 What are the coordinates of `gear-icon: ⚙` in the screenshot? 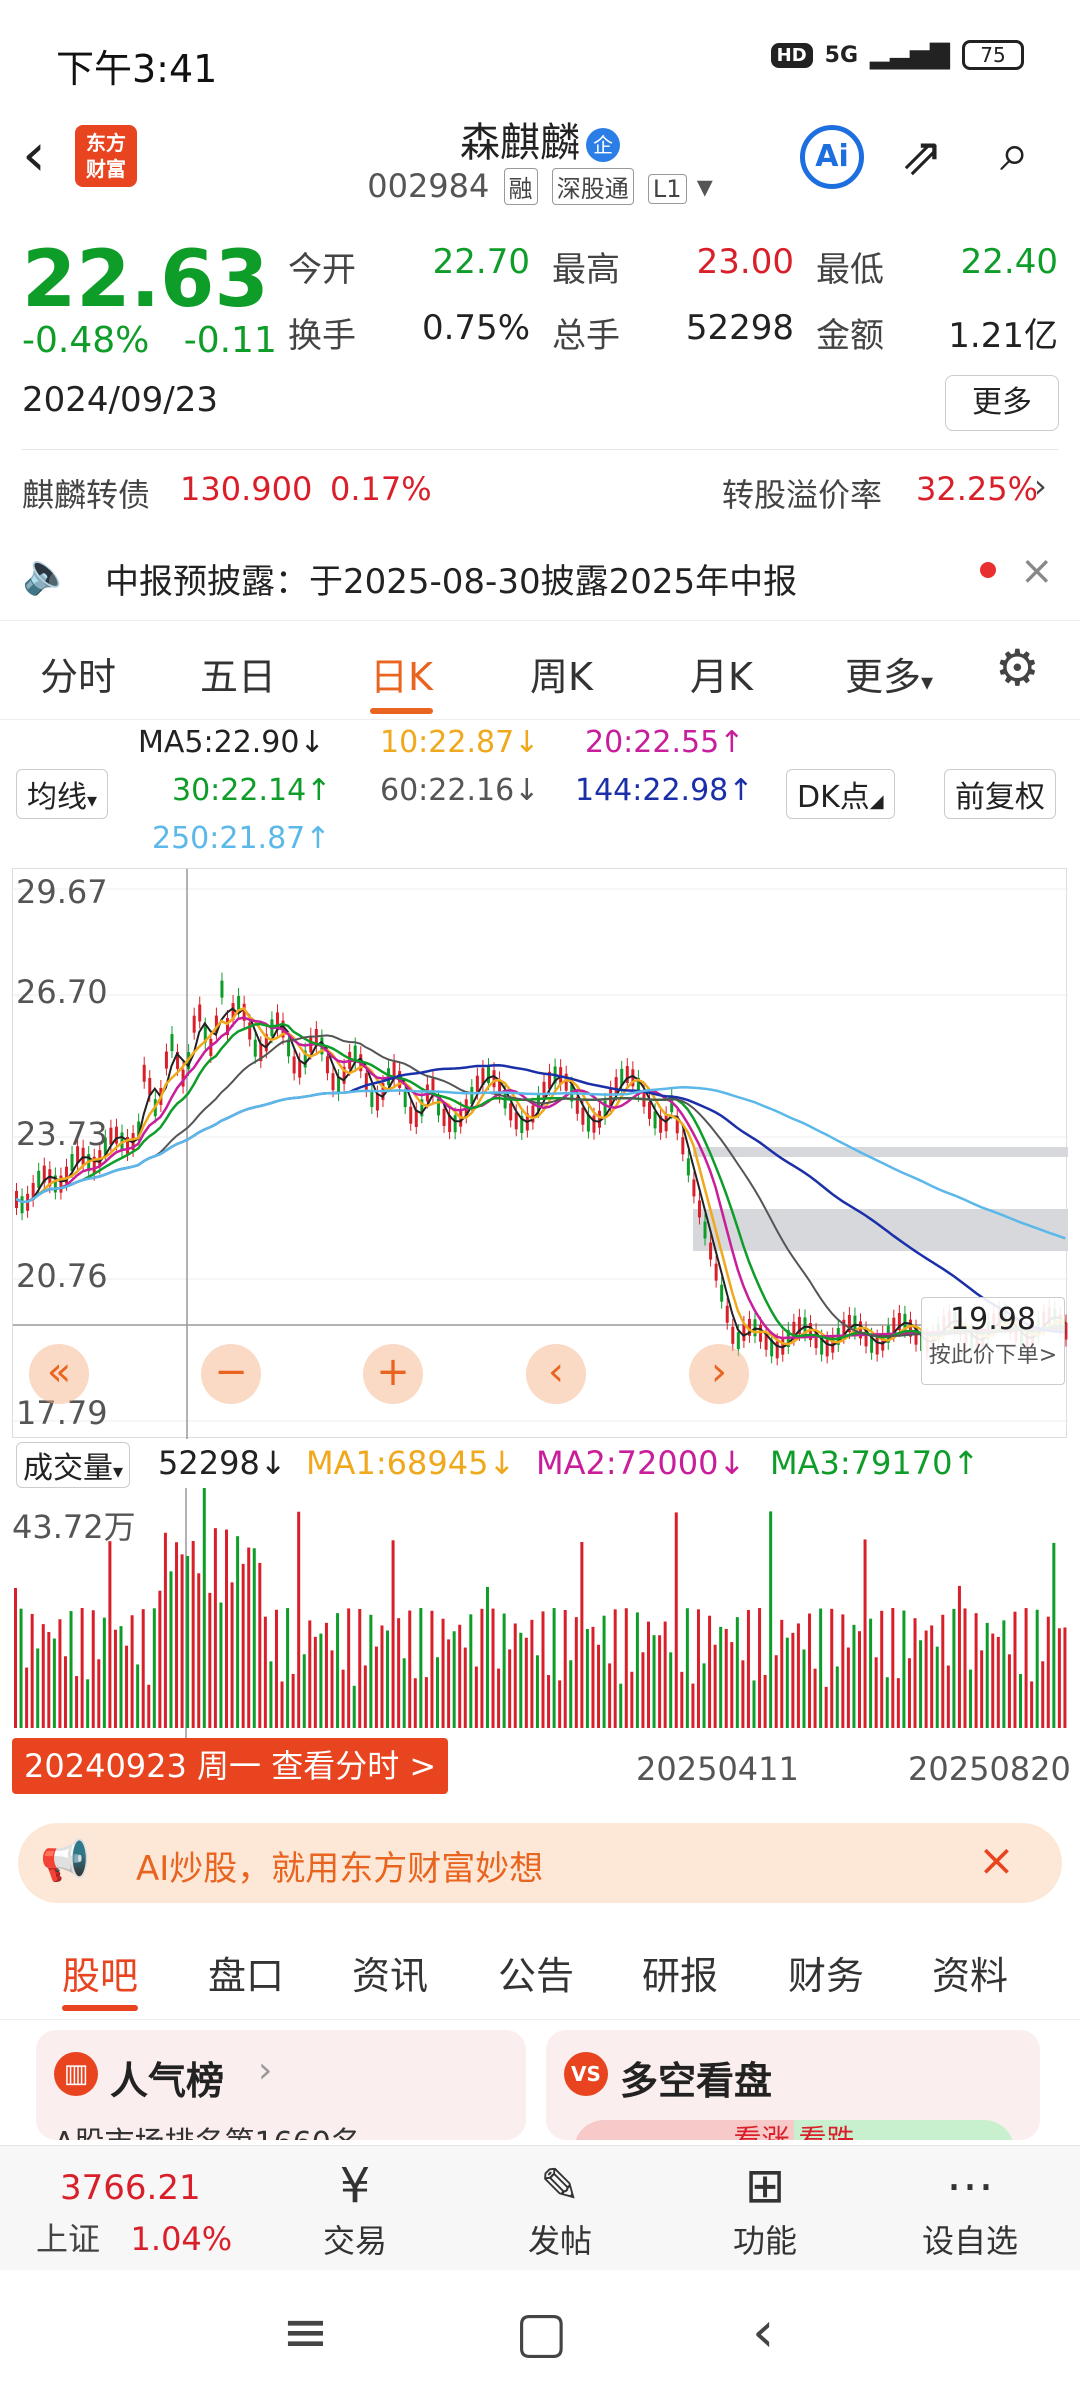 It's located at (1017, 668).